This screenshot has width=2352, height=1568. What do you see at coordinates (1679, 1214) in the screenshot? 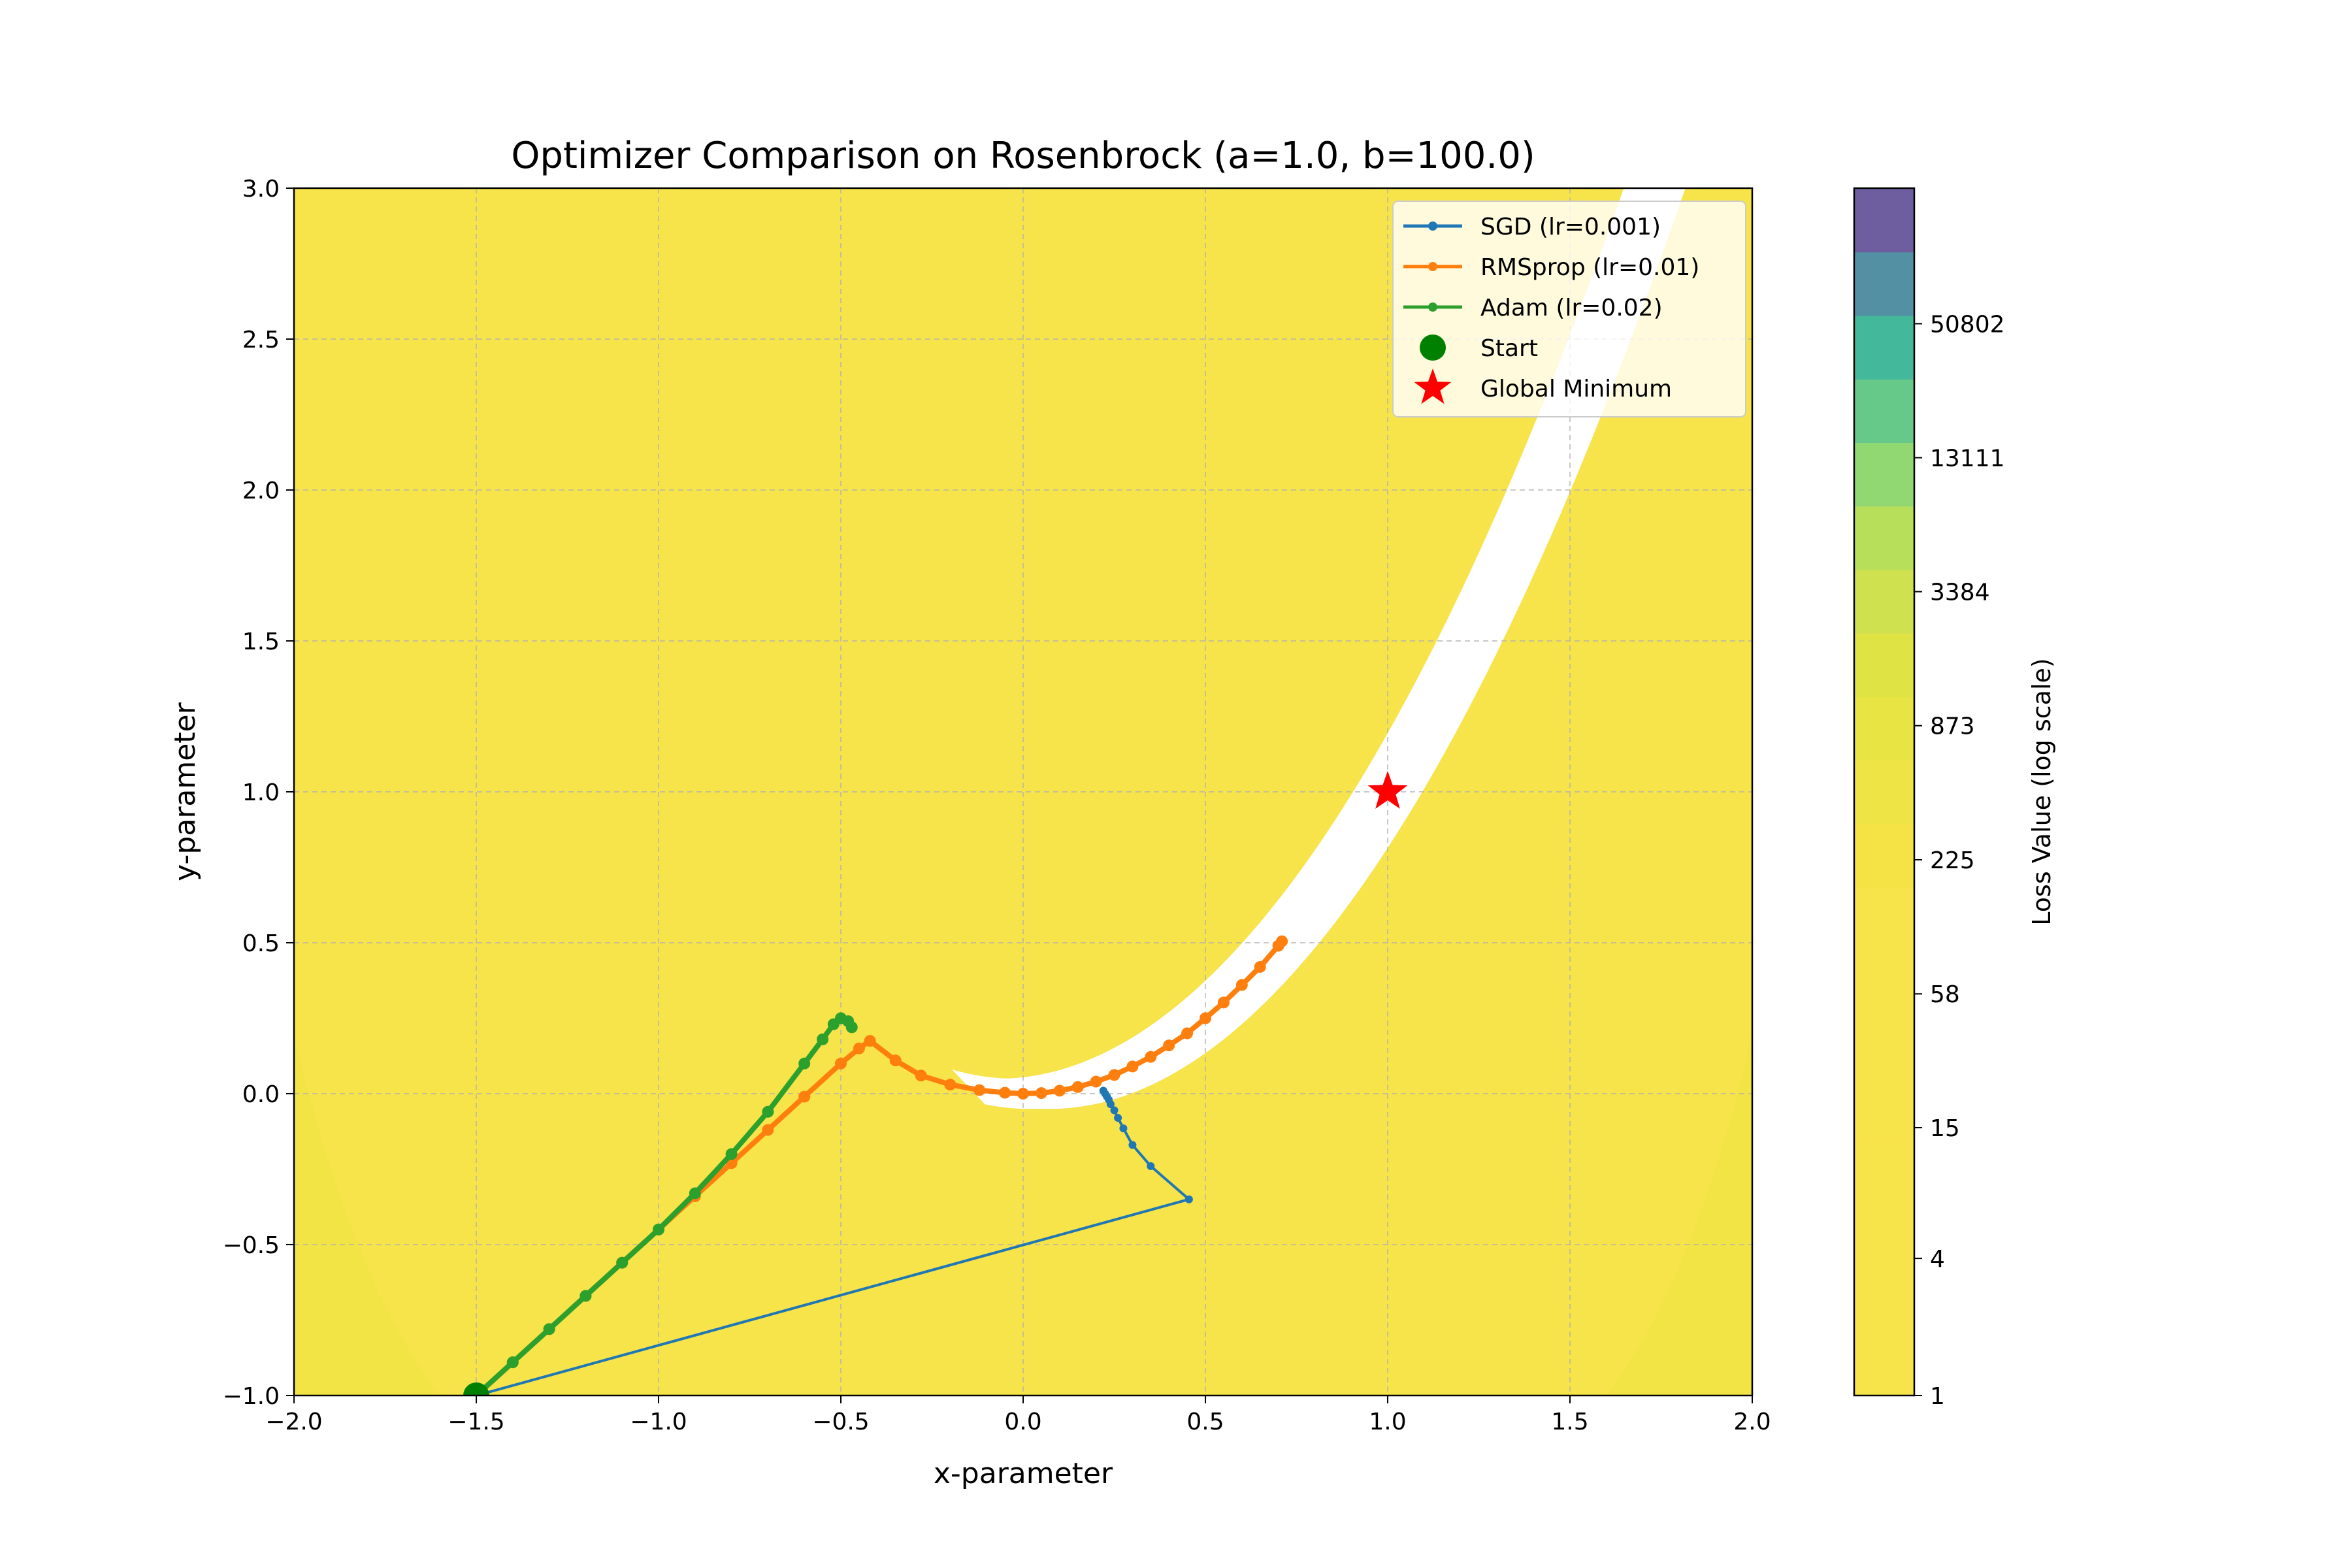
I see `corner-shade-right` at bounding box center [1679, 1214].